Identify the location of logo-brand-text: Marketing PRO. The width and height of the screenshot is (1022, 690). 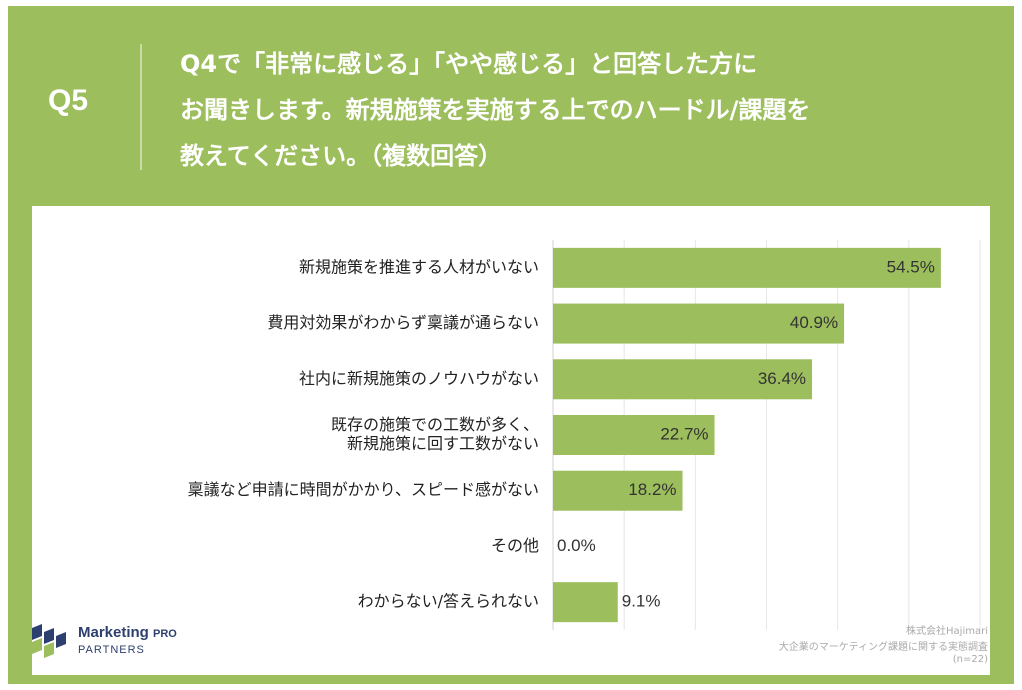
(127, 632).